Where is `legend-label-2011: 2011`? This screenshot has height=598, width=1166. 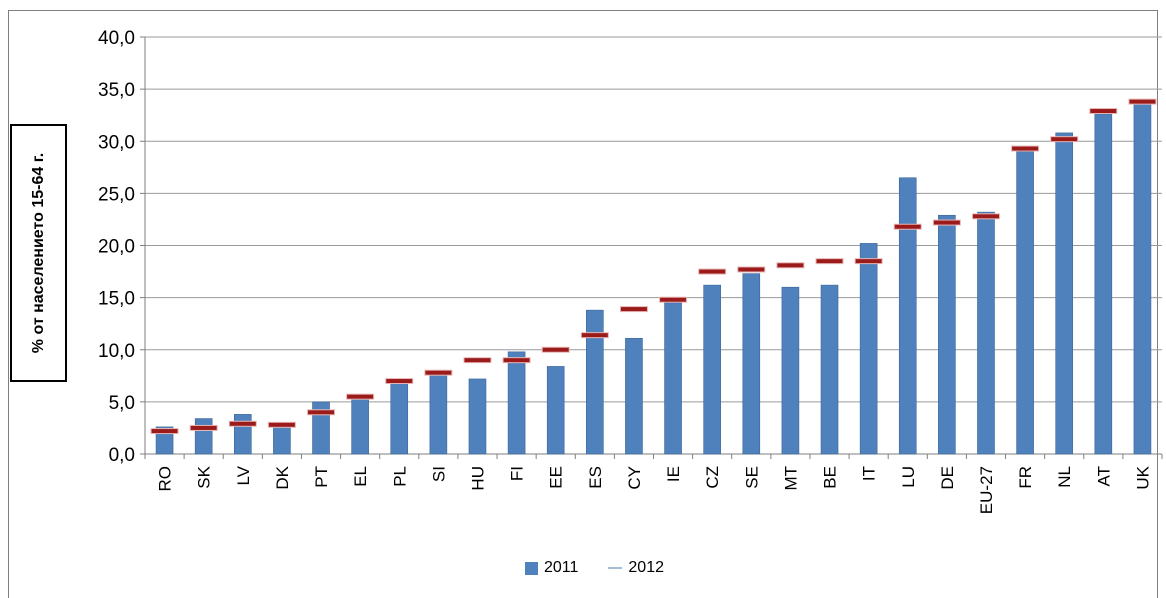 legend-label-2011: 2011 is located at coordinates (561, 567).